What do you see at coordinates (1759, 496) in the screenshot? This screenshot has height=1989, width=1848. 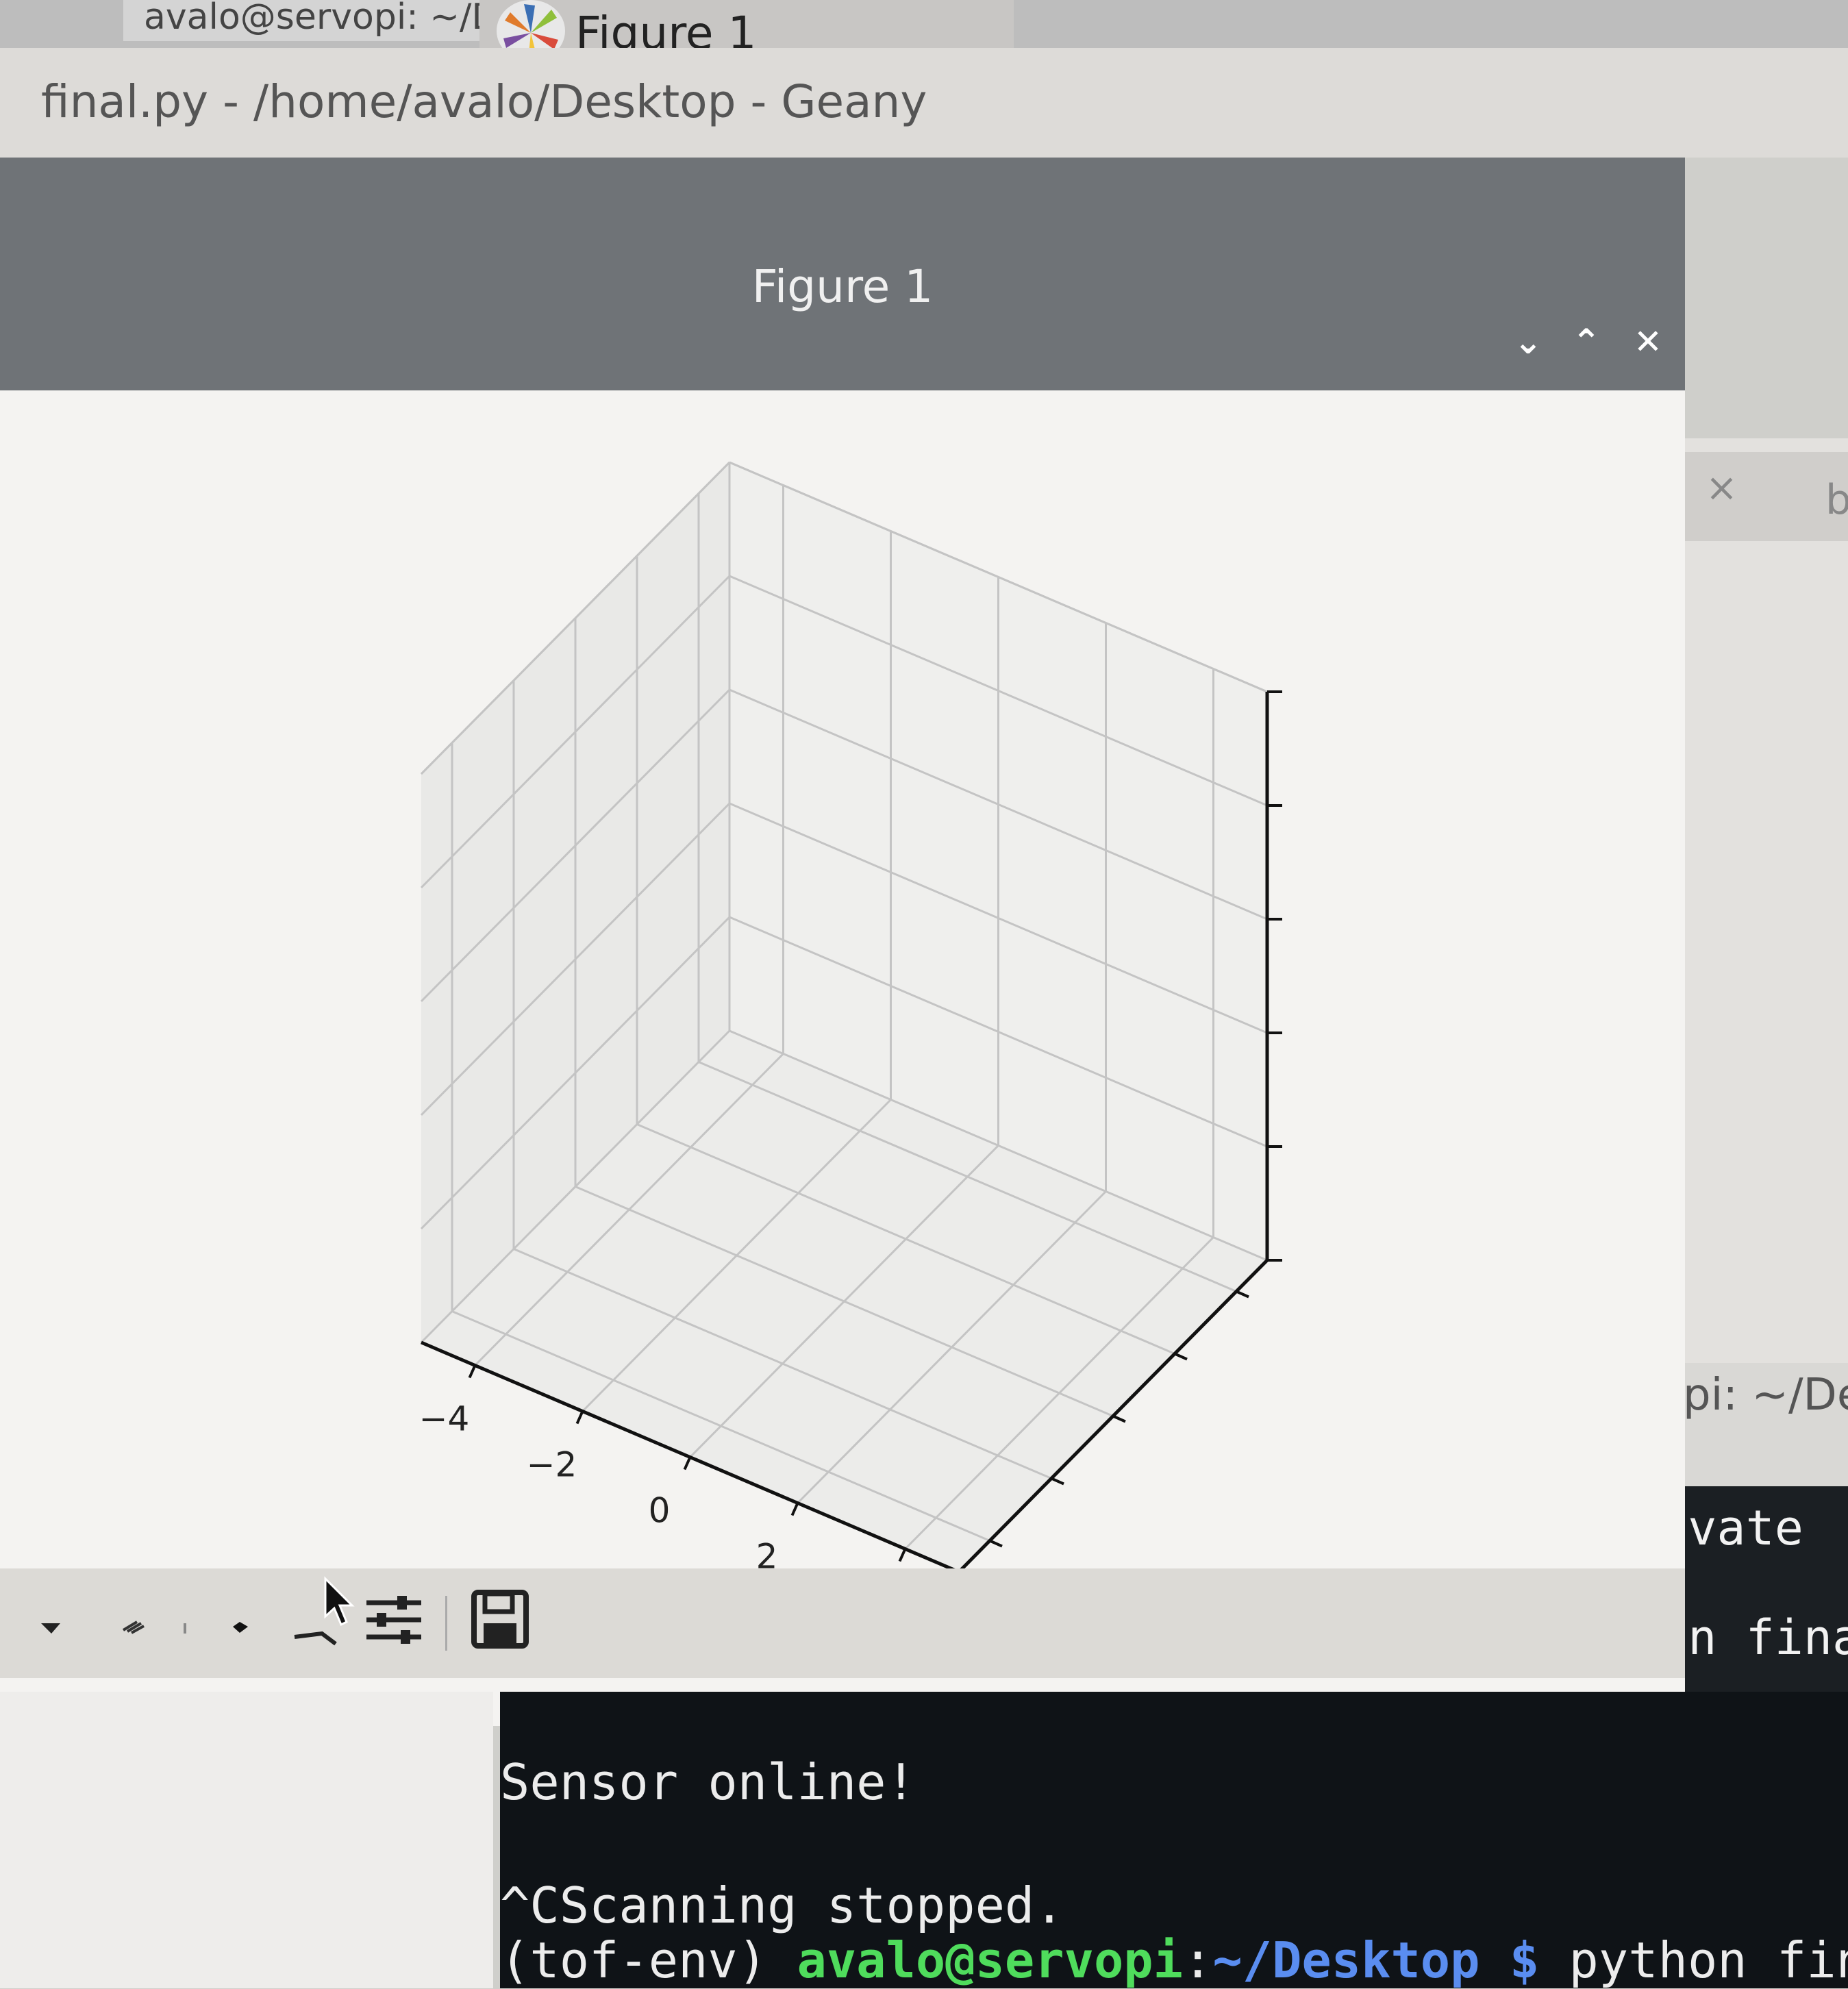 I see `background-tab` at bounding box center [1759, 496].